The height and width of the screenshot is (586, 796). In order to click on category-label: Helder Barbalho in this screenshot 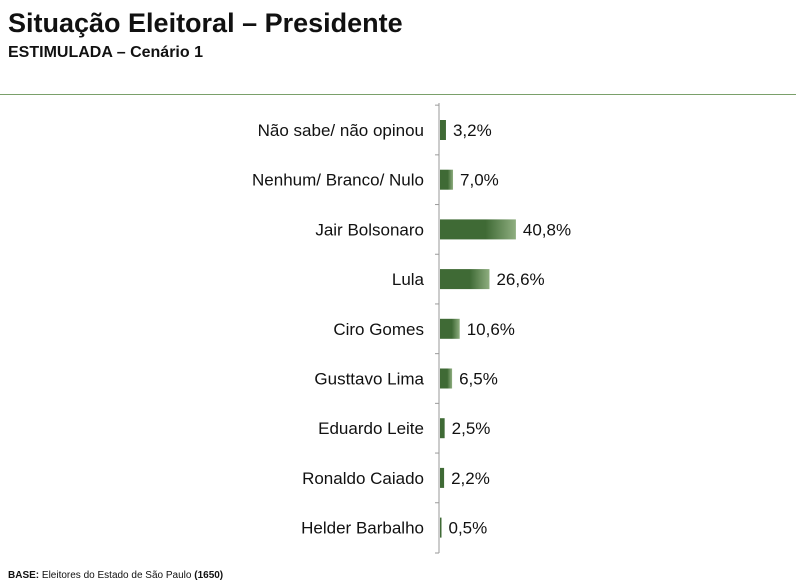, I will do `click(362, 528)`.